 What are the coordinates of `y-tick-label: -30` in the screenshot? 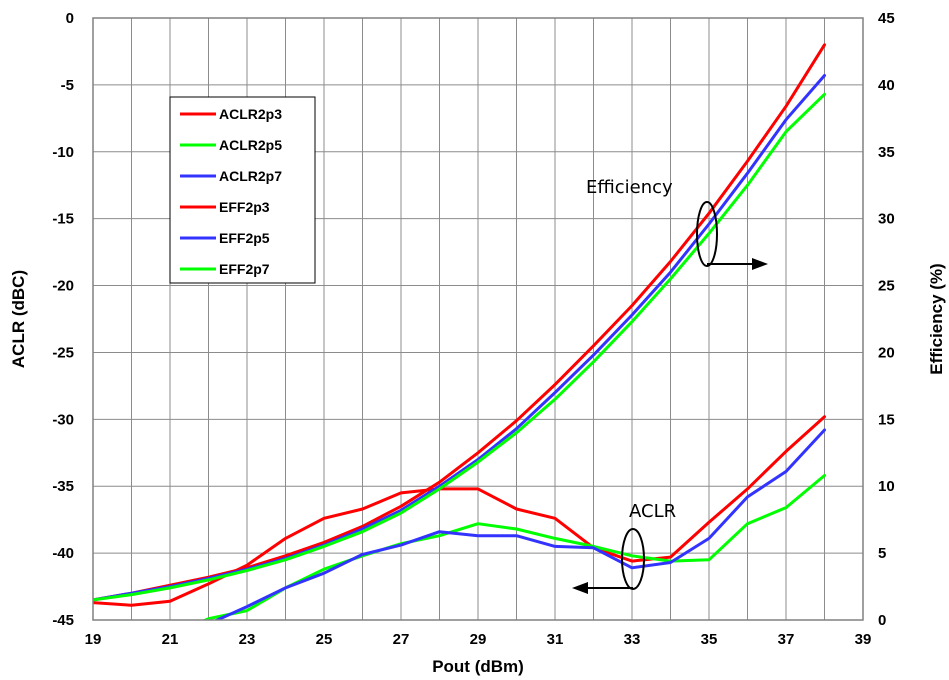 It's located at (63, 419).